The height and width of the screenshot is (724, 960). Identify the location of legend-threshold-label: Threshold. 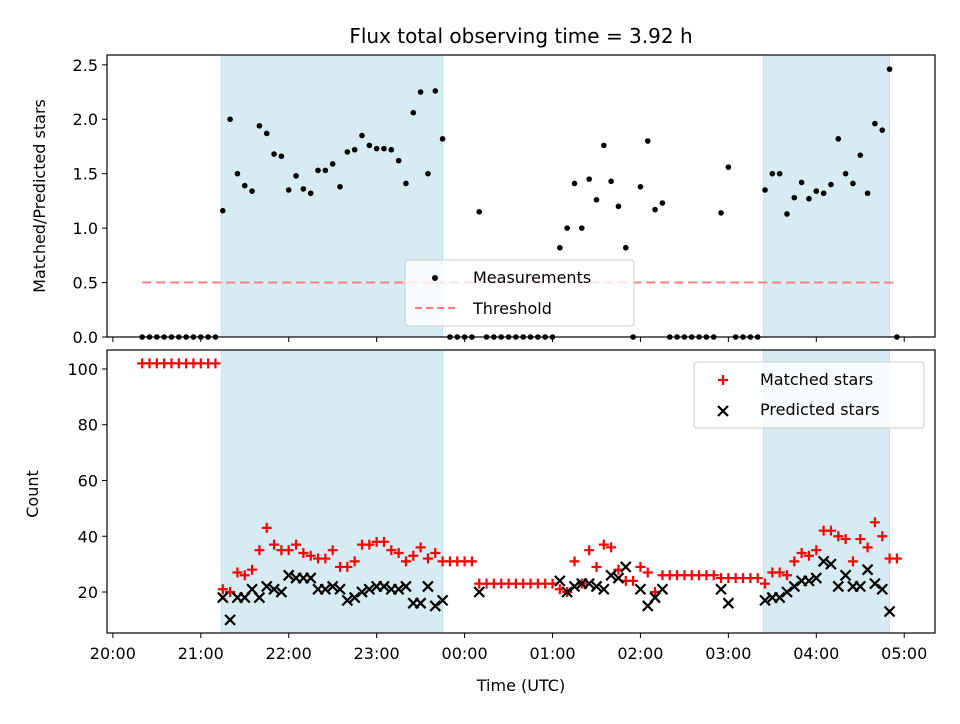
(512, 308).